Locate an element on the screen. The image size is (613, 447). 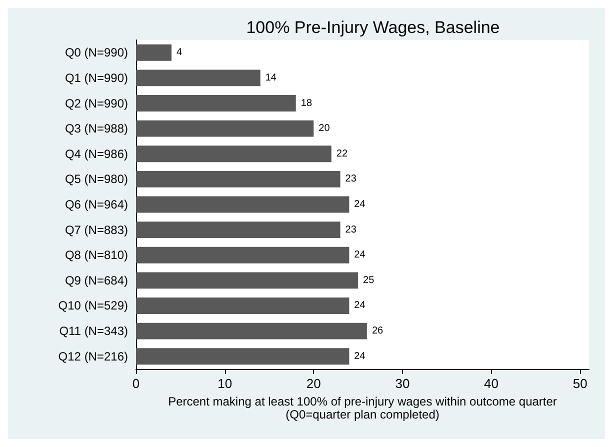
y-tick-label: Q1 (N=990) is located at coordinates (96, 77).